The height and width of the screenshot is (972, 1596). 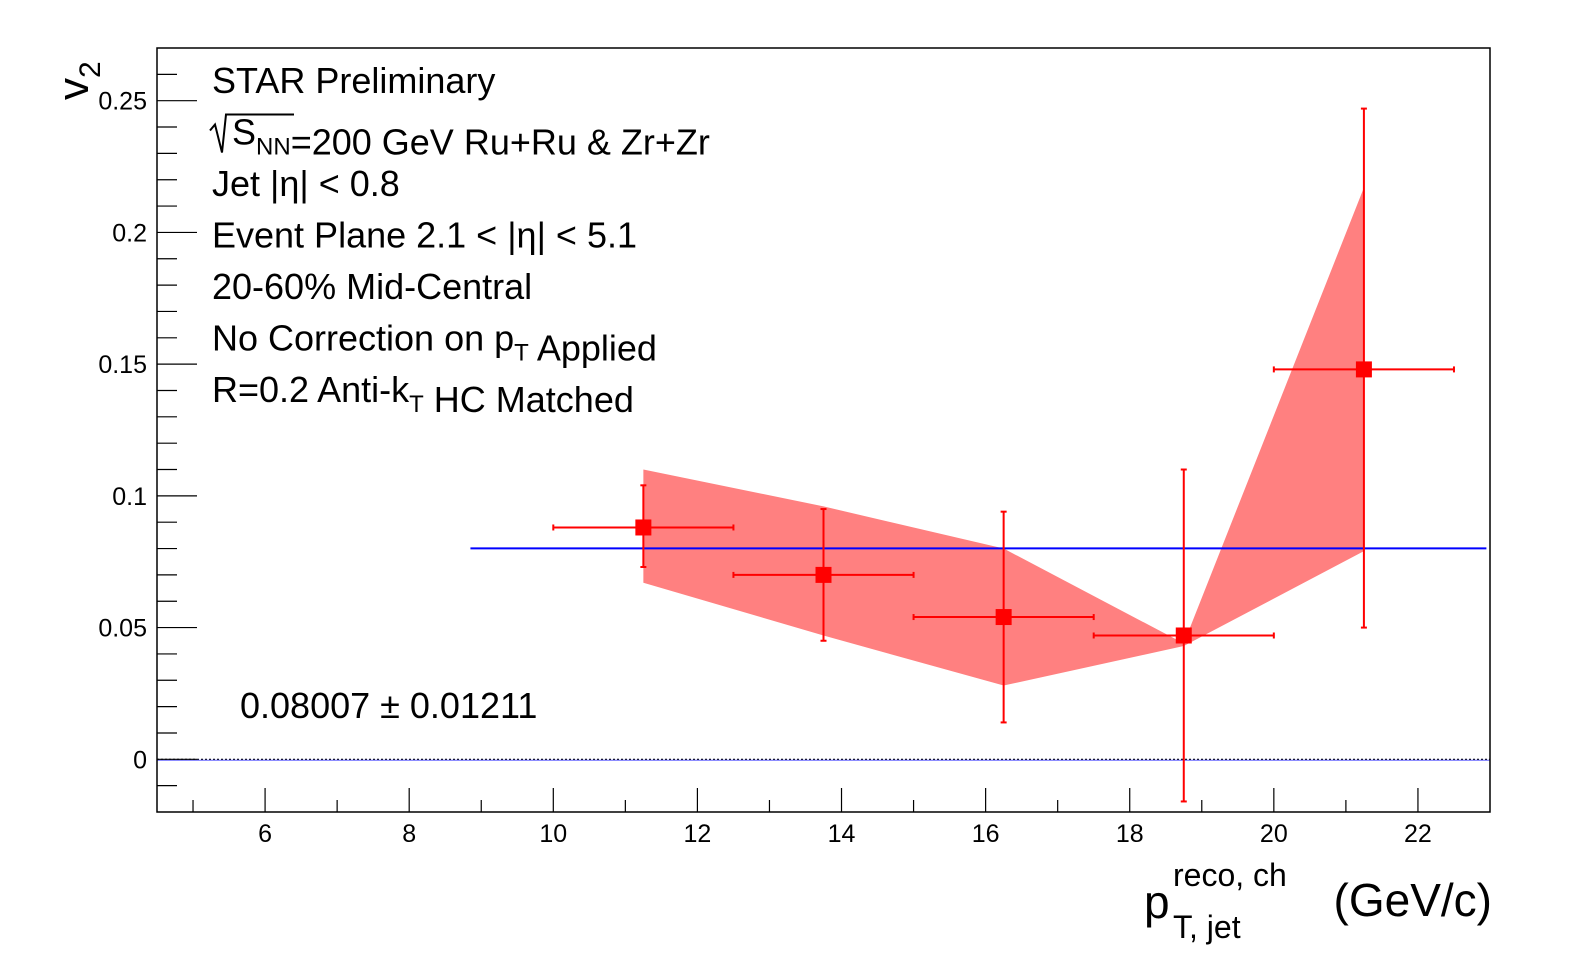 I want to click on annotation-part: Event Plane 2.1 < |η| < 5.1, so click(x=424, y=235).